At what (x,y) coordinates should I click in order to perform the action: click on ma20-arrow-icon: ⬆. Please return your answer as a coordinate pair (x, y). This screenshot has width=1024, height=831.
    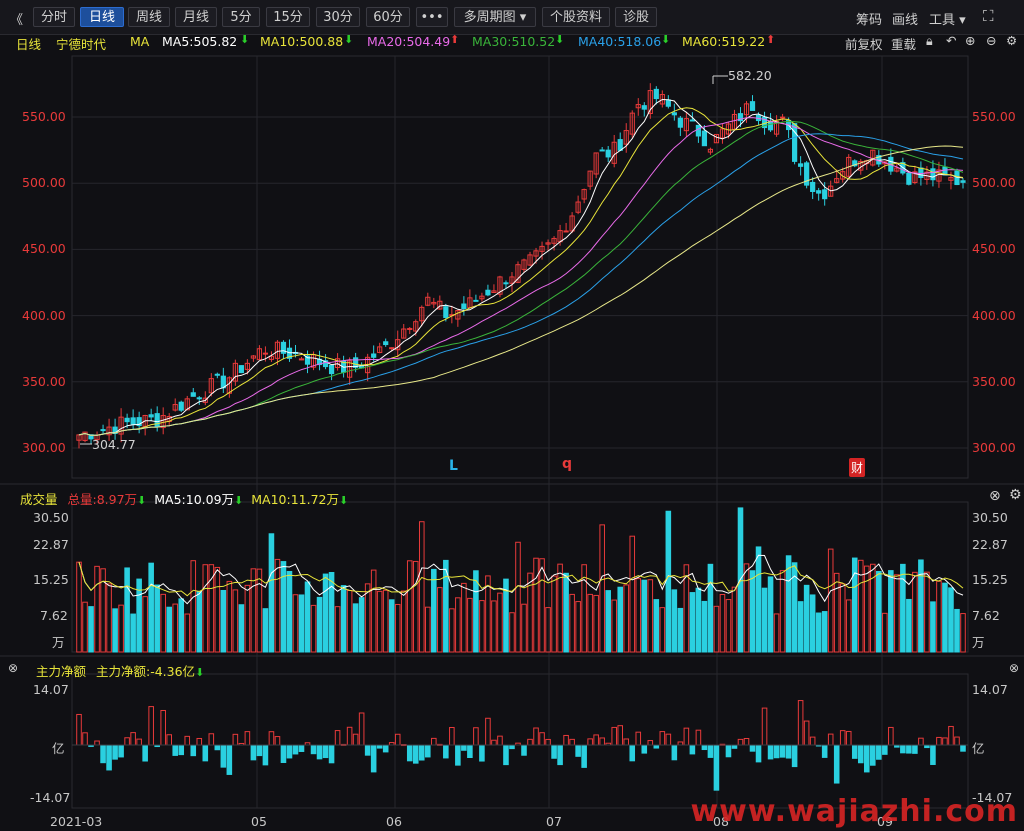
    Looking at the image, I should click on (455, 39).